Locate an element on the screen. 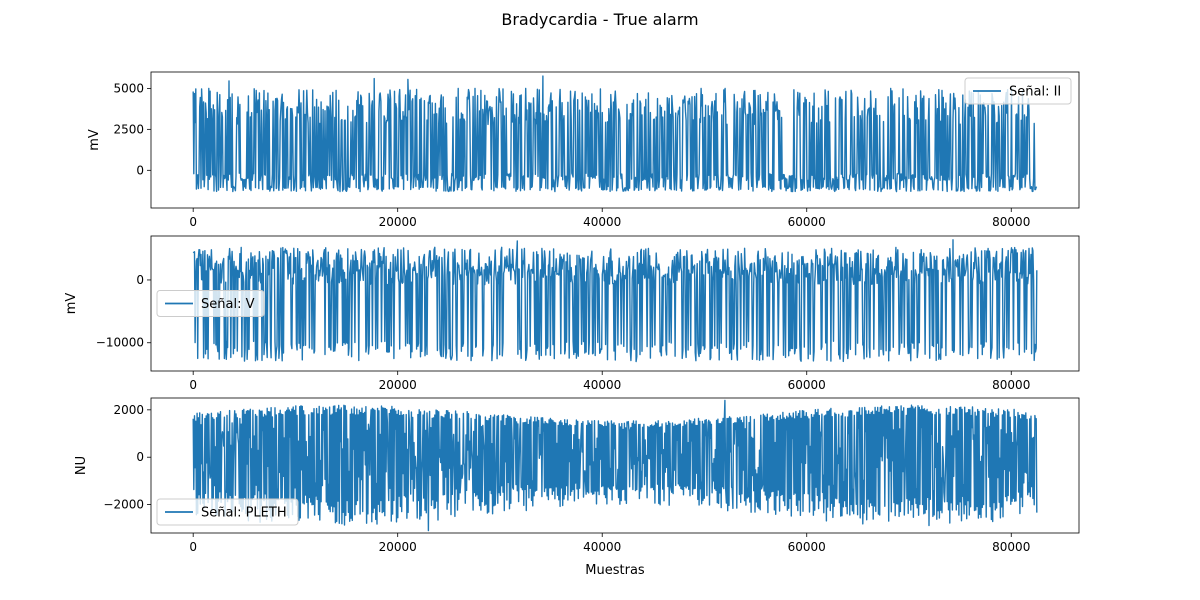 This screenshot has width=1200, height=600. x-axis-label: Muestras is located at coordinates (615, 570).